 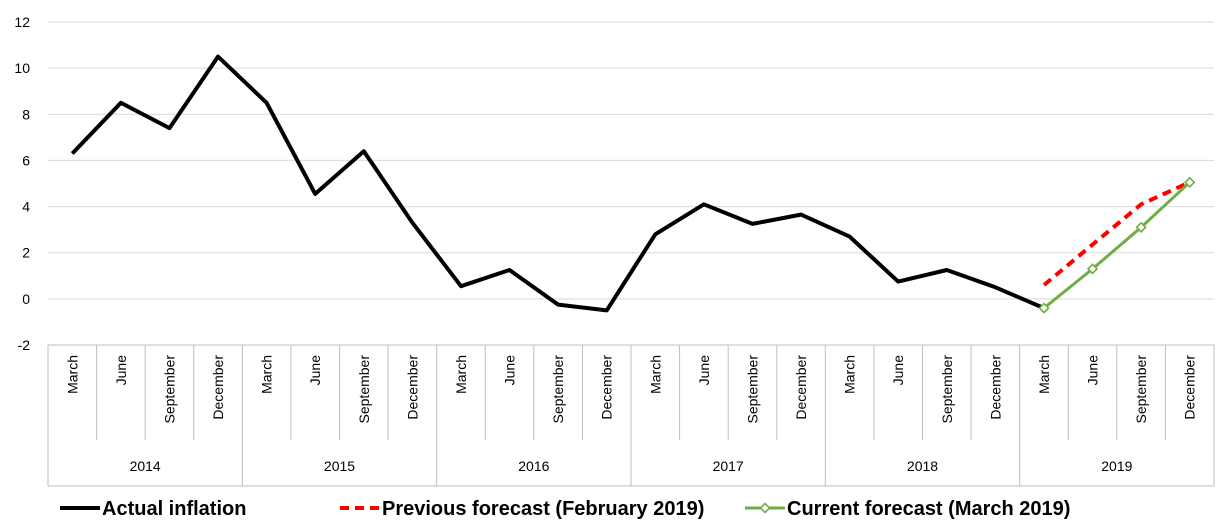 What do you see at coordinates (22, 183) in the screenshot?
I see `y-axis-ticks: -2 0 2 4 6 8 10 12` at bounding box center [22, 183].